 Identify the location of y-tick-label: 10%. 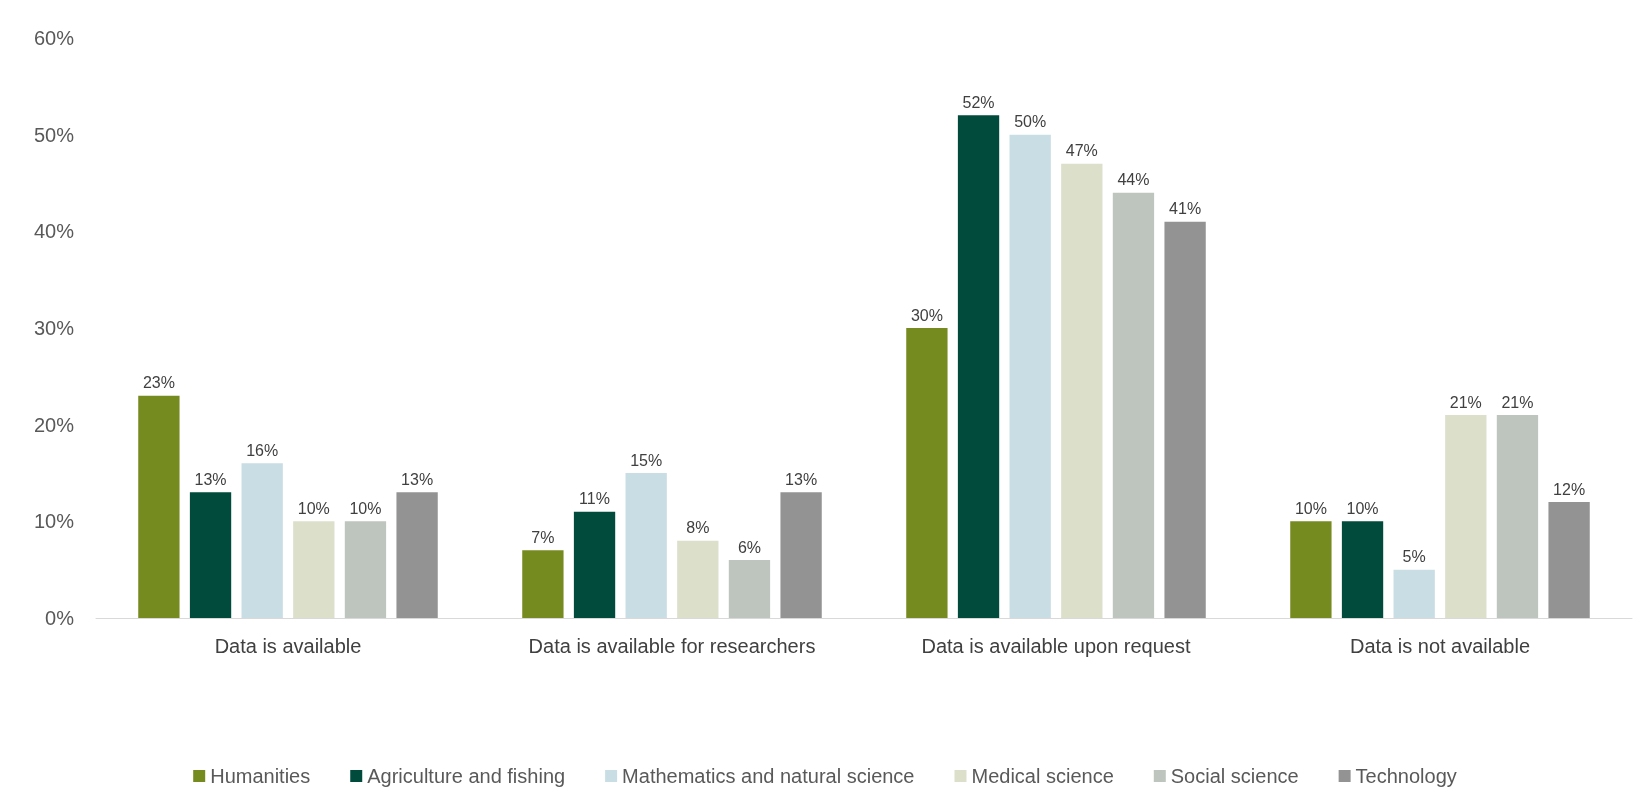
(54, 521).